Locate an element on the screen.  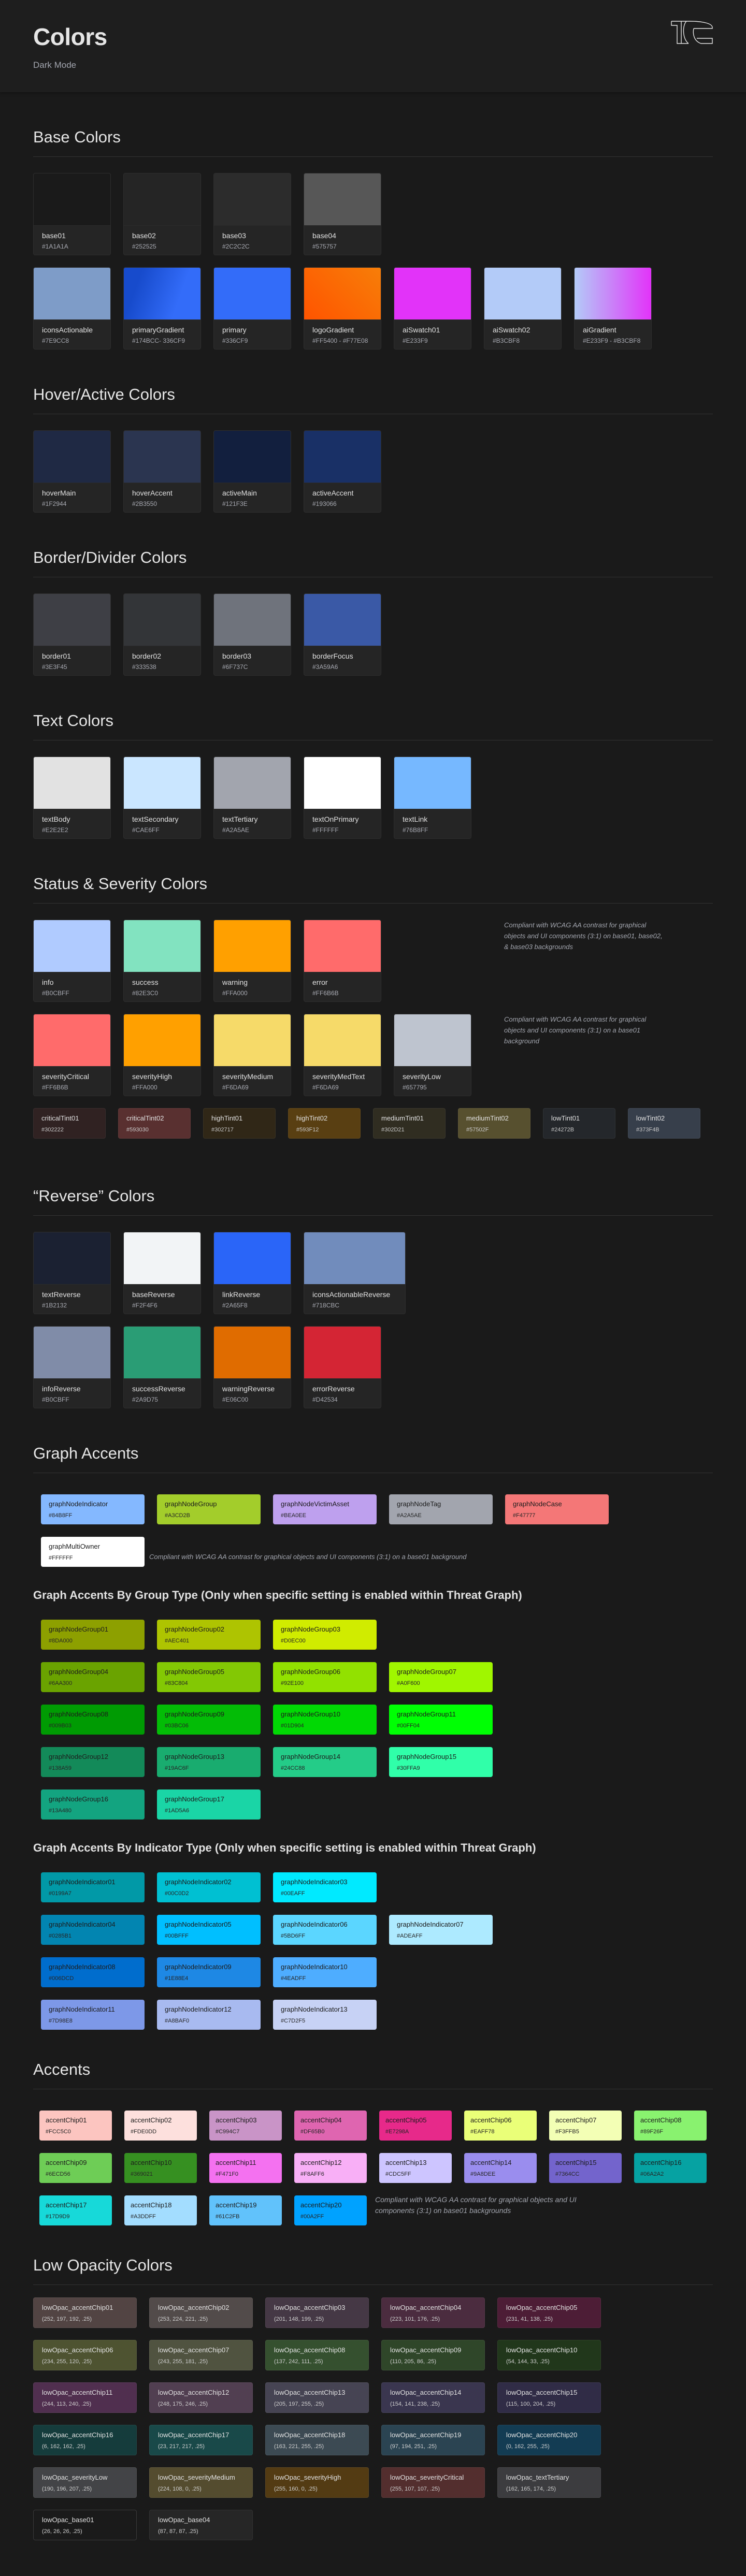
color-chip-graphnodegroup17: graphNodeGroup17 #1AD5A6 is located at coordinates (209, 1805).